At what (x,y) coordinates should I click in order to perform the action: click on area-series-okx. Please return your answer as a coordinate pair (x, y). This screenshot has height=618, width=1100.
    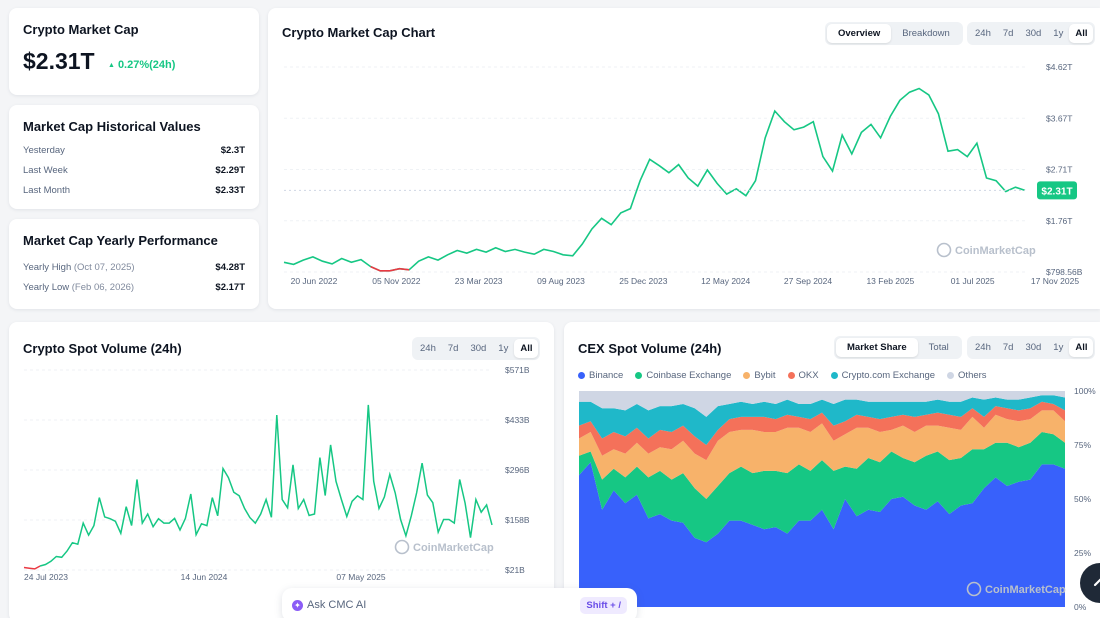
    Looking at the image, I should click on (822, 431).